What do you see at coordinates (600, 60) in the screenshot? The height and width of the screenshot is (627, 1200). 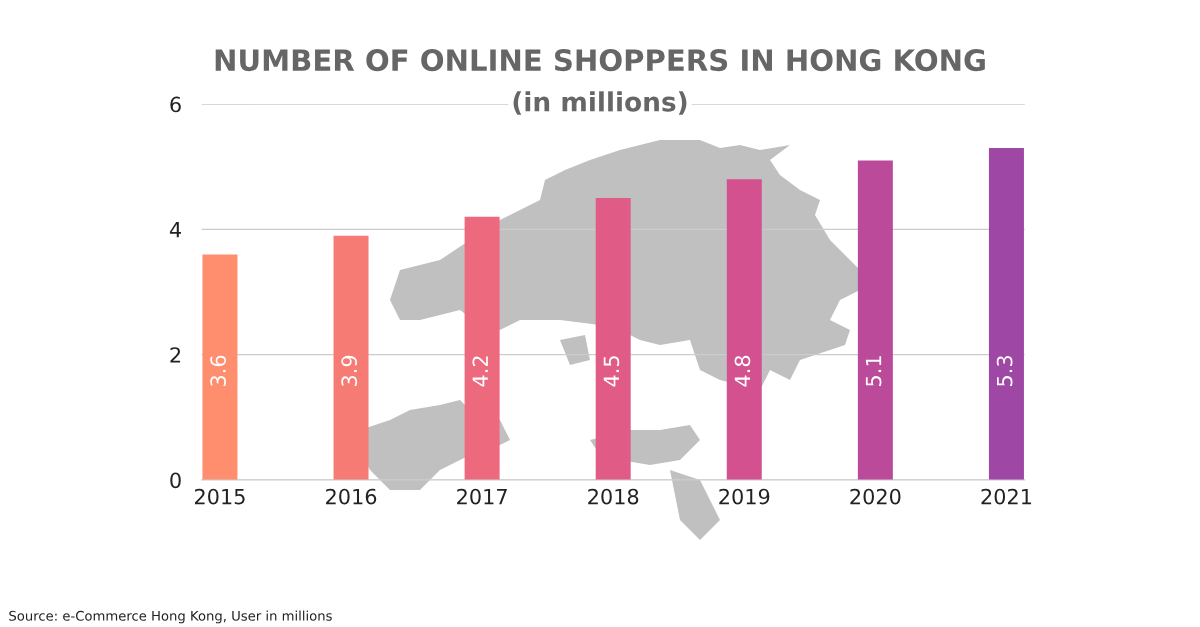 I see `chart-title: NUMBER OF ONLINE SHOPPERS IN HONG KONG` at bounding box center [600, 60].